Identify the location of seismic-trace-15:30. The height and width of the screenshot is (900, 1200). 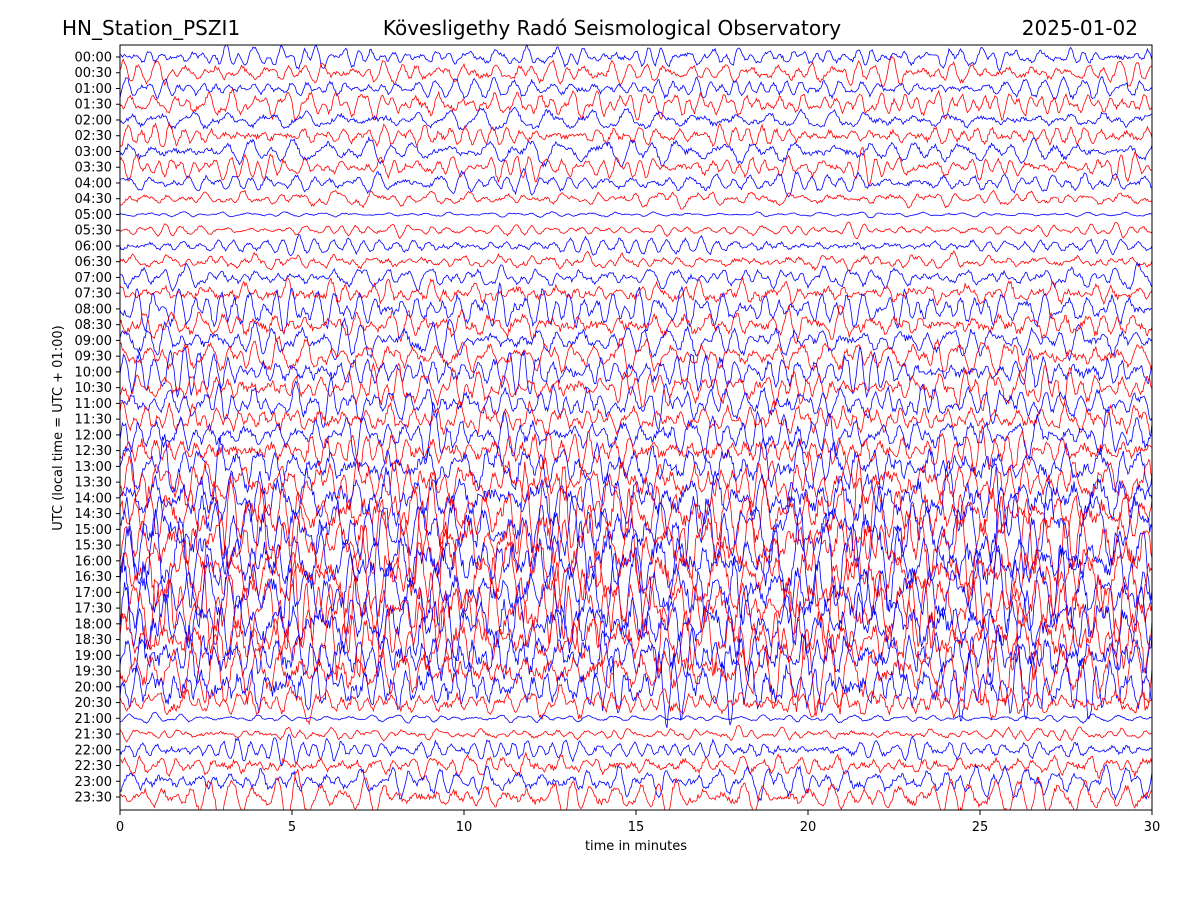
(636, 546).